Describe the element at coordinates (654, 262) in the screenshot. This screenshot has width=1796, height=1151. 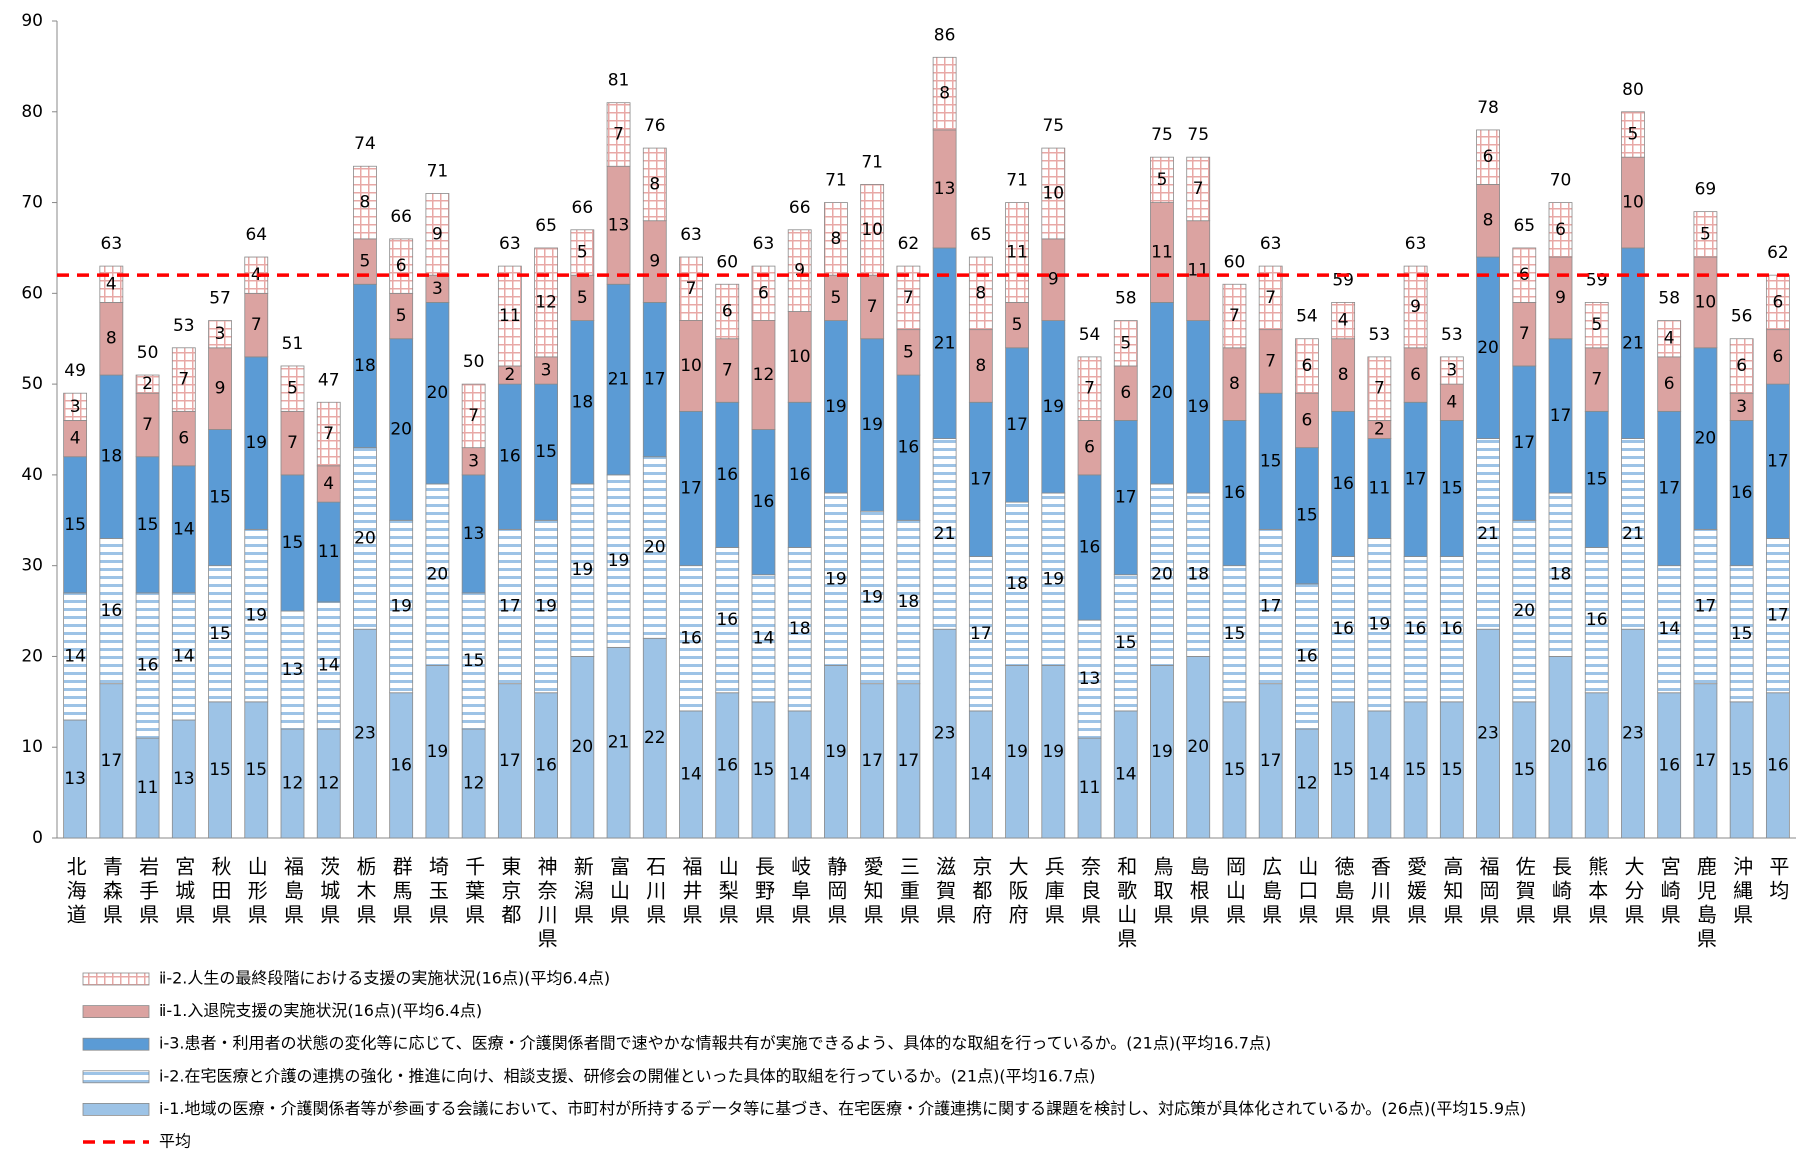
I see `data-label: 9` at that location.